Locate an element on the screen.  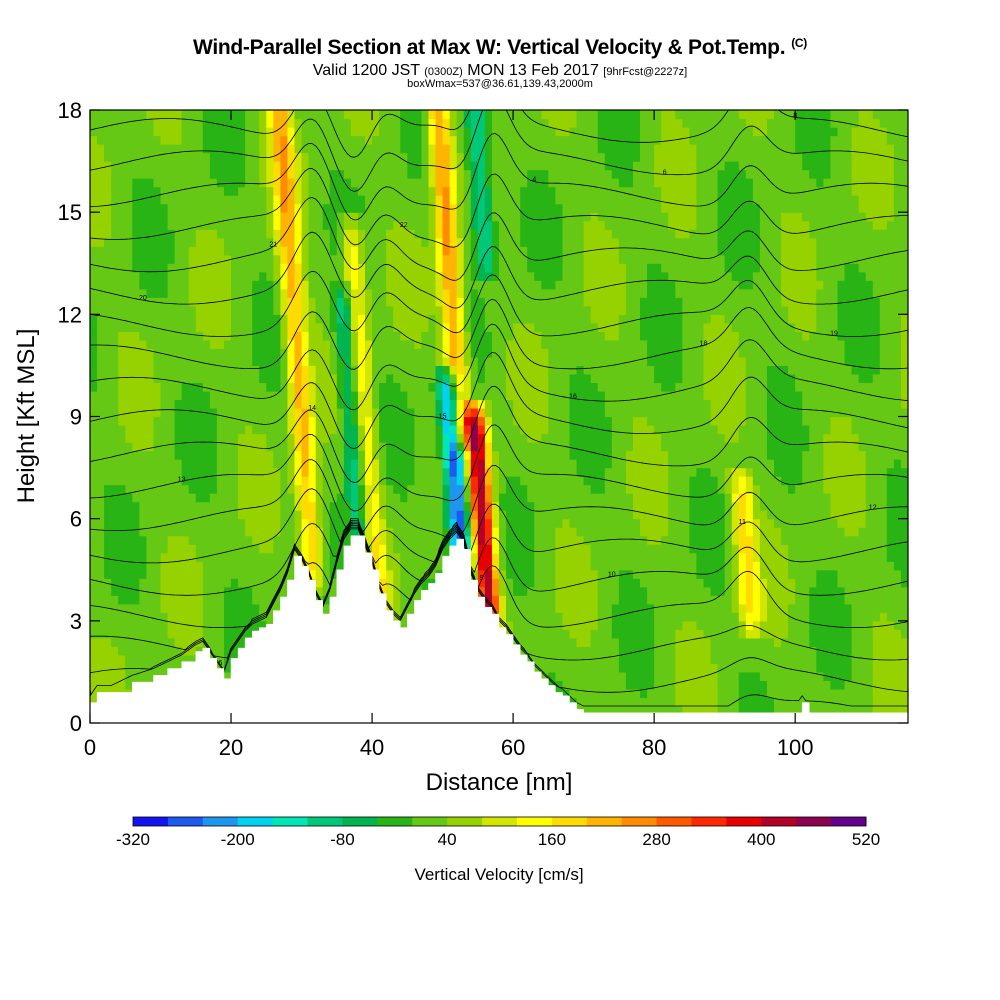
subtitle-utc: (0300Z) is located at coordinates (443, 72).